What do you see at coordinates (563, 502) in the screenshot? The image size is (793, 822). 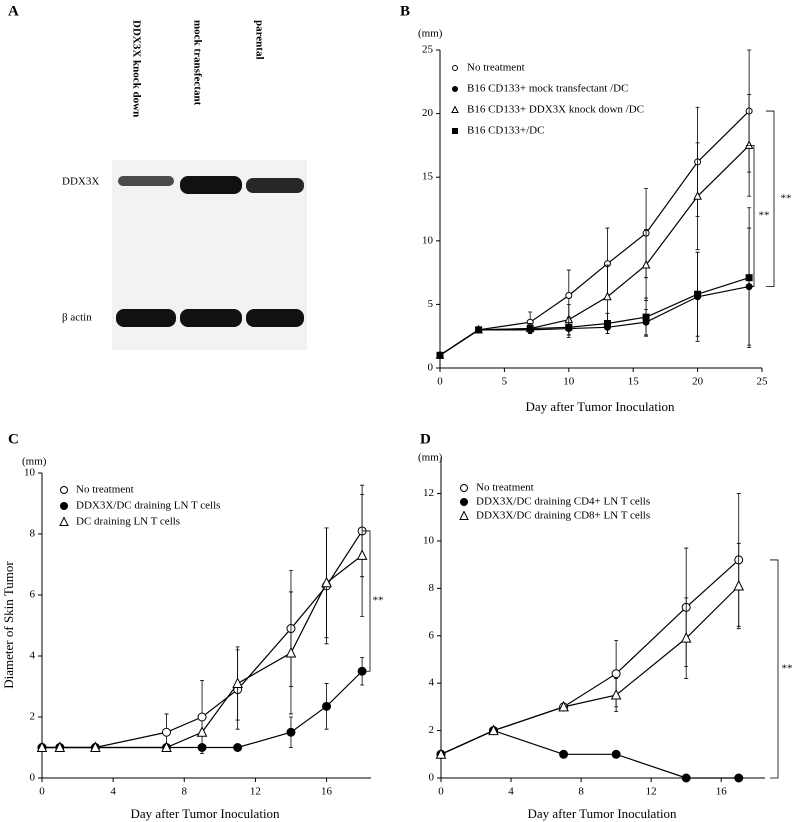 I see `legend-label: DDX3X/DC draining CD4+ LN T cells` at bounding box center [563, 502].